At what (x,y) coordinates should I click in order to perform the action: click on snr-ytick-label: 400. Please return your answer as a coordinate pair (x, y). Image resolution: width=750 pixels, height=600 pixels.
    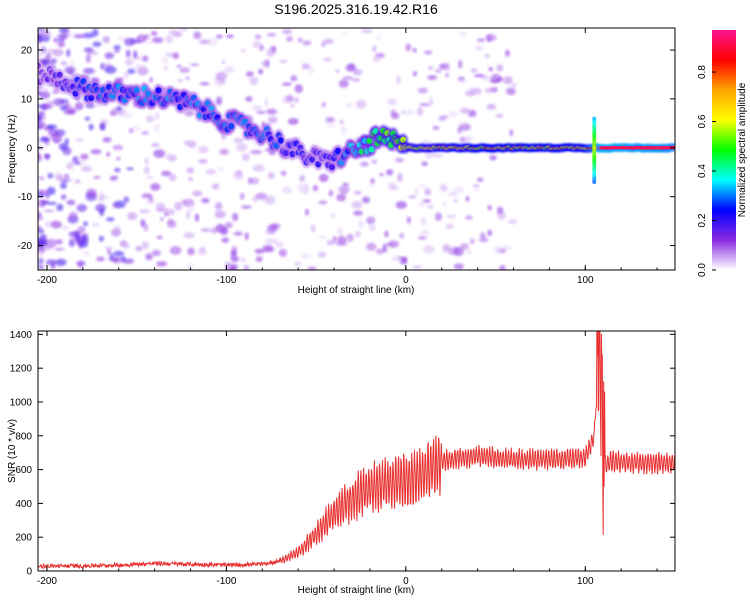
    Looking at the image, I should click on (23, 504).